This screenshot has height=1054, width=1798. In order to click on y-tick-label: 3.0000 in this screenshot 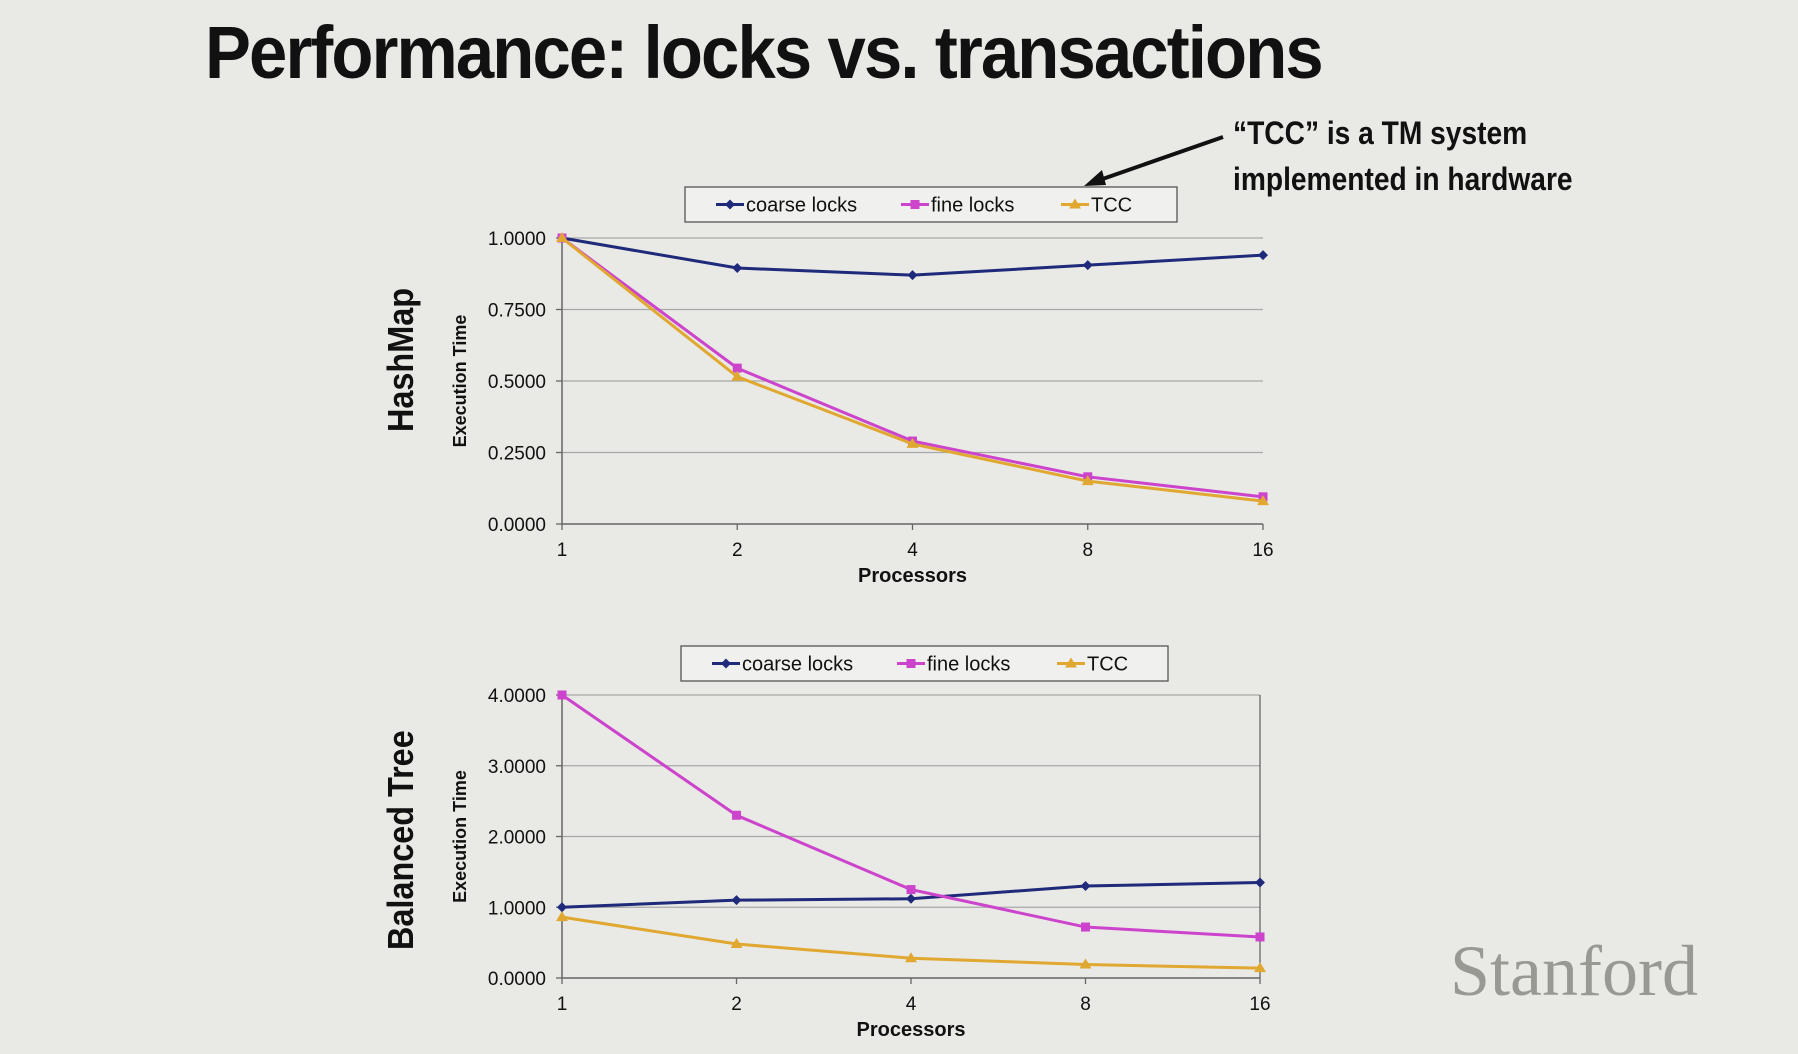, I will do `click(517, 767)`.